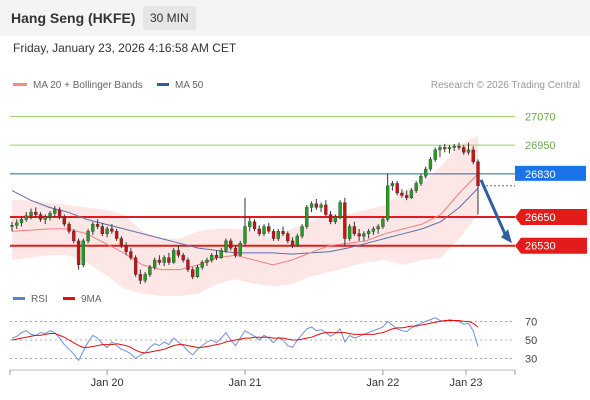  Describe the element at coordinates (531, 360) in the screenshot. I see `rsi-tick-label: 30` at that location.